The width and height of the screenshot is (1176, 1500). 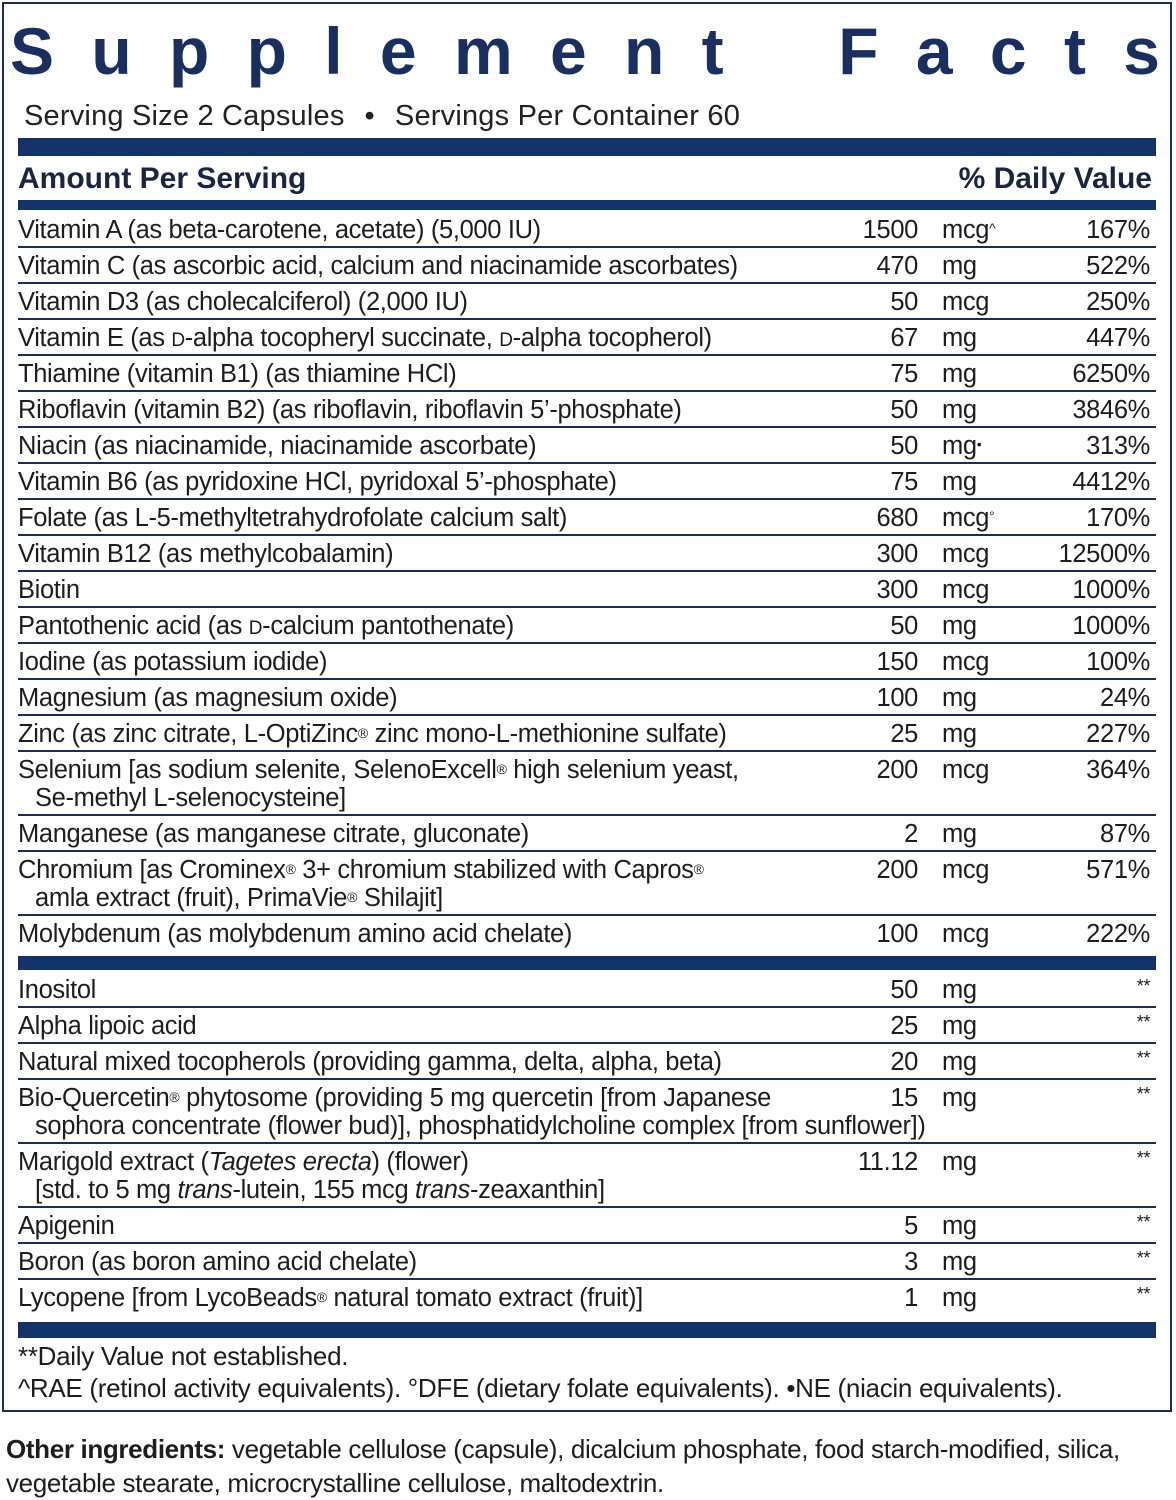 What do you see at coordinates (483, 51) in the screenshot?
I see `title-letter: m` at bounding box center [483, 51].